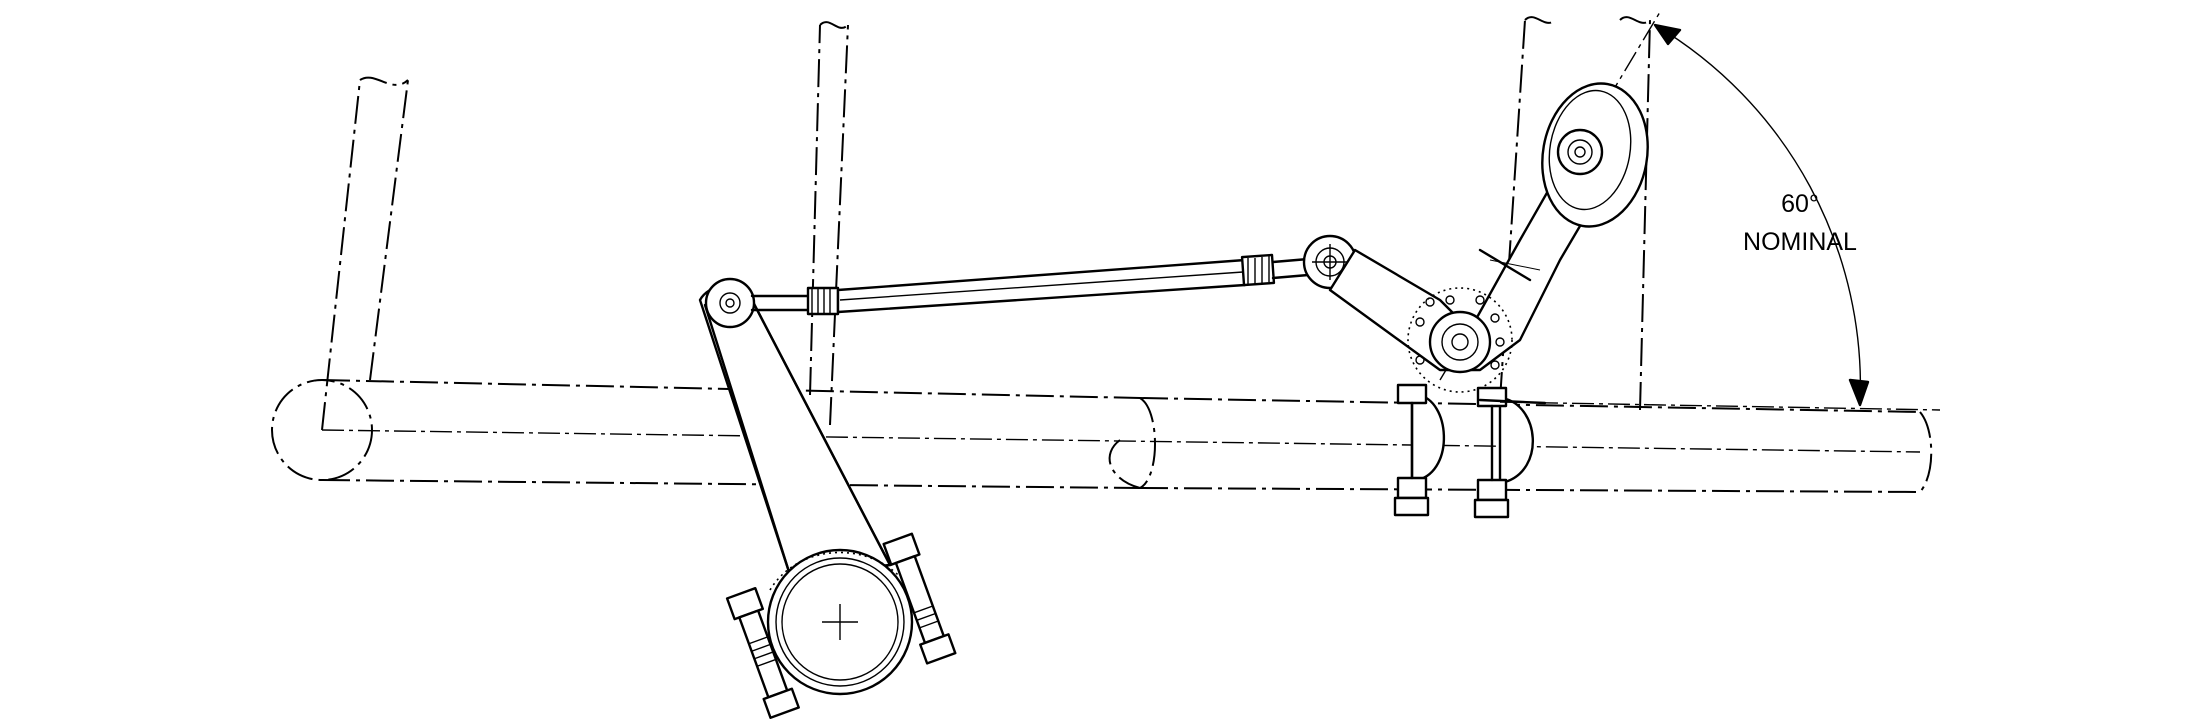 The height and width of the screenshot is (728, 2205). What do you see at coordinates (1720, 217) in the screenshot?
I see `angle-dimension` at bounding box center [1720, 217].